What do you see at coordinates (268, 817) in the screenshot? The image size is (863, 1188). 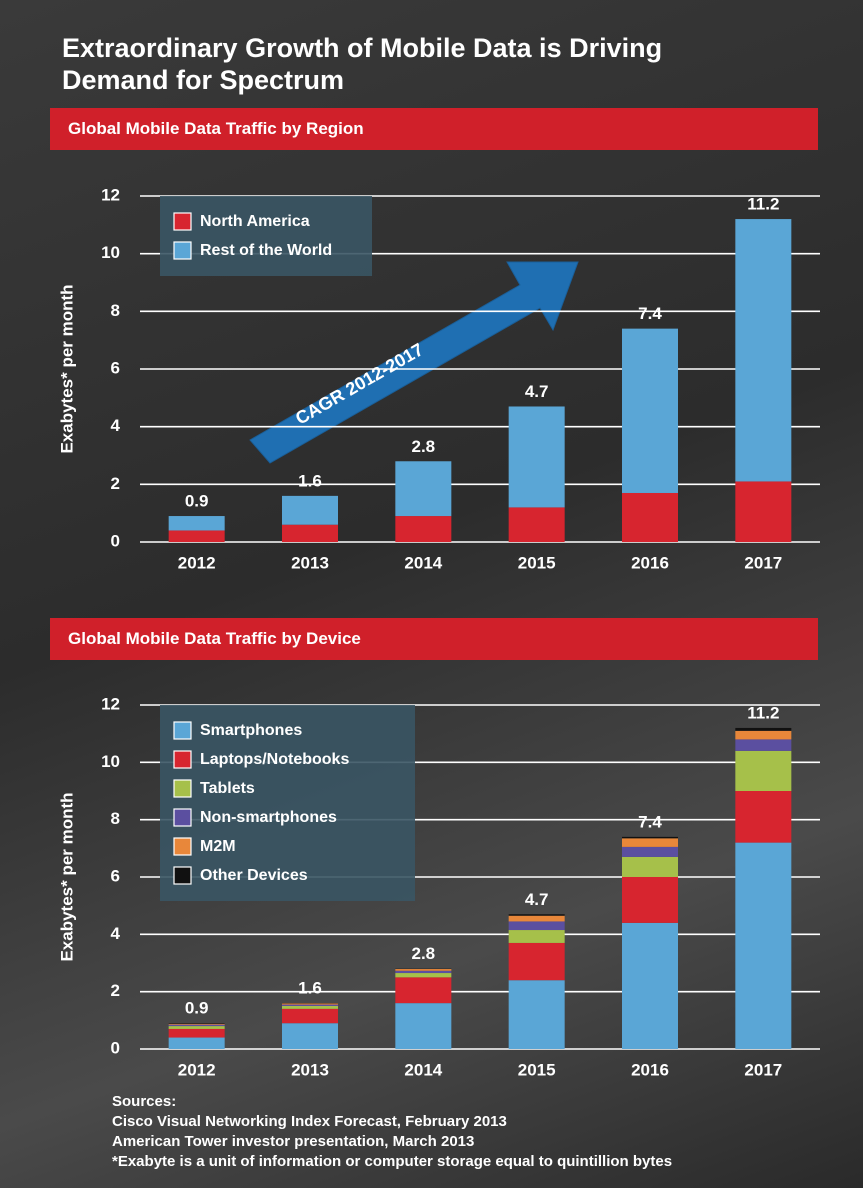 I see `legend-label: Non-smartphones` at bounding box center [268, 817].